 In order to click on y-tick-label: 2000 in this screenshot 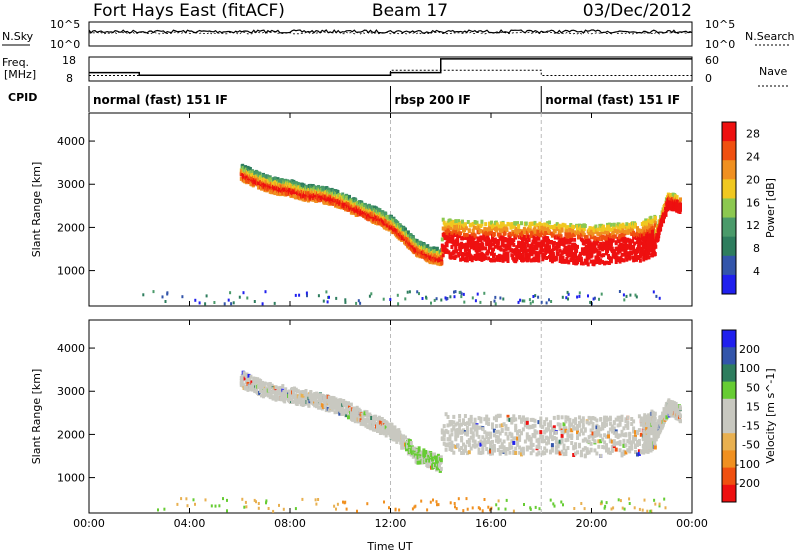, I will do `click(71, 227)`.